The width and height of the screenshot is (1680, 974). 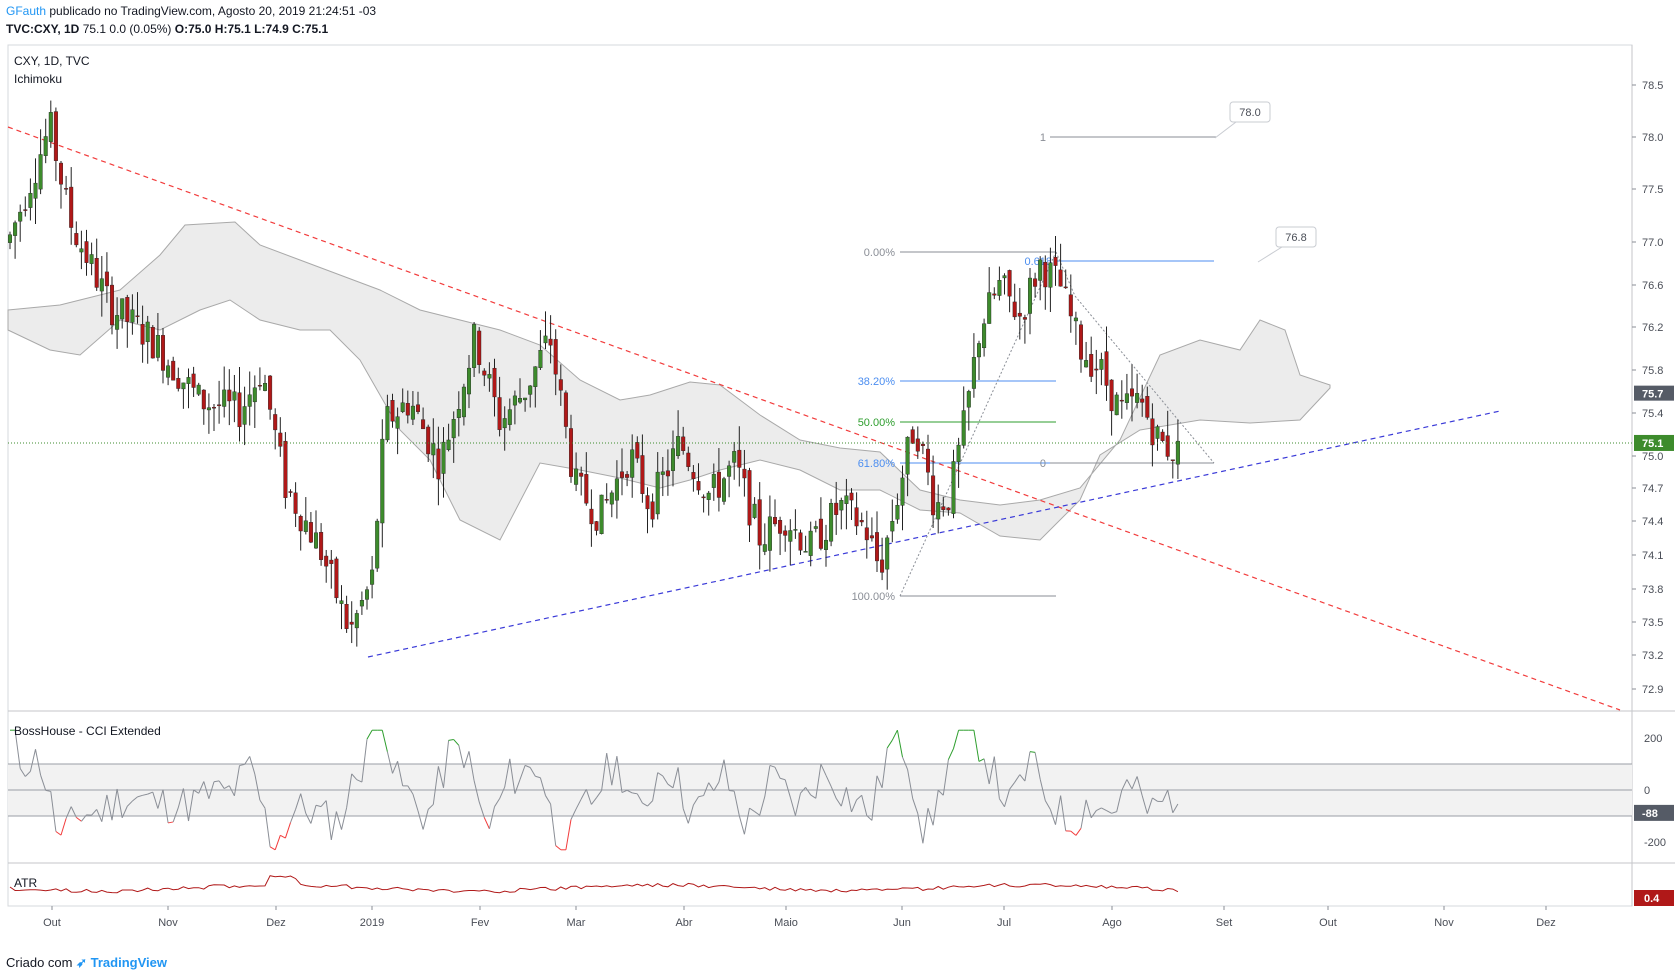 I want to click on fib-retracement-label: 0.00%, so click(x=879, y=253).